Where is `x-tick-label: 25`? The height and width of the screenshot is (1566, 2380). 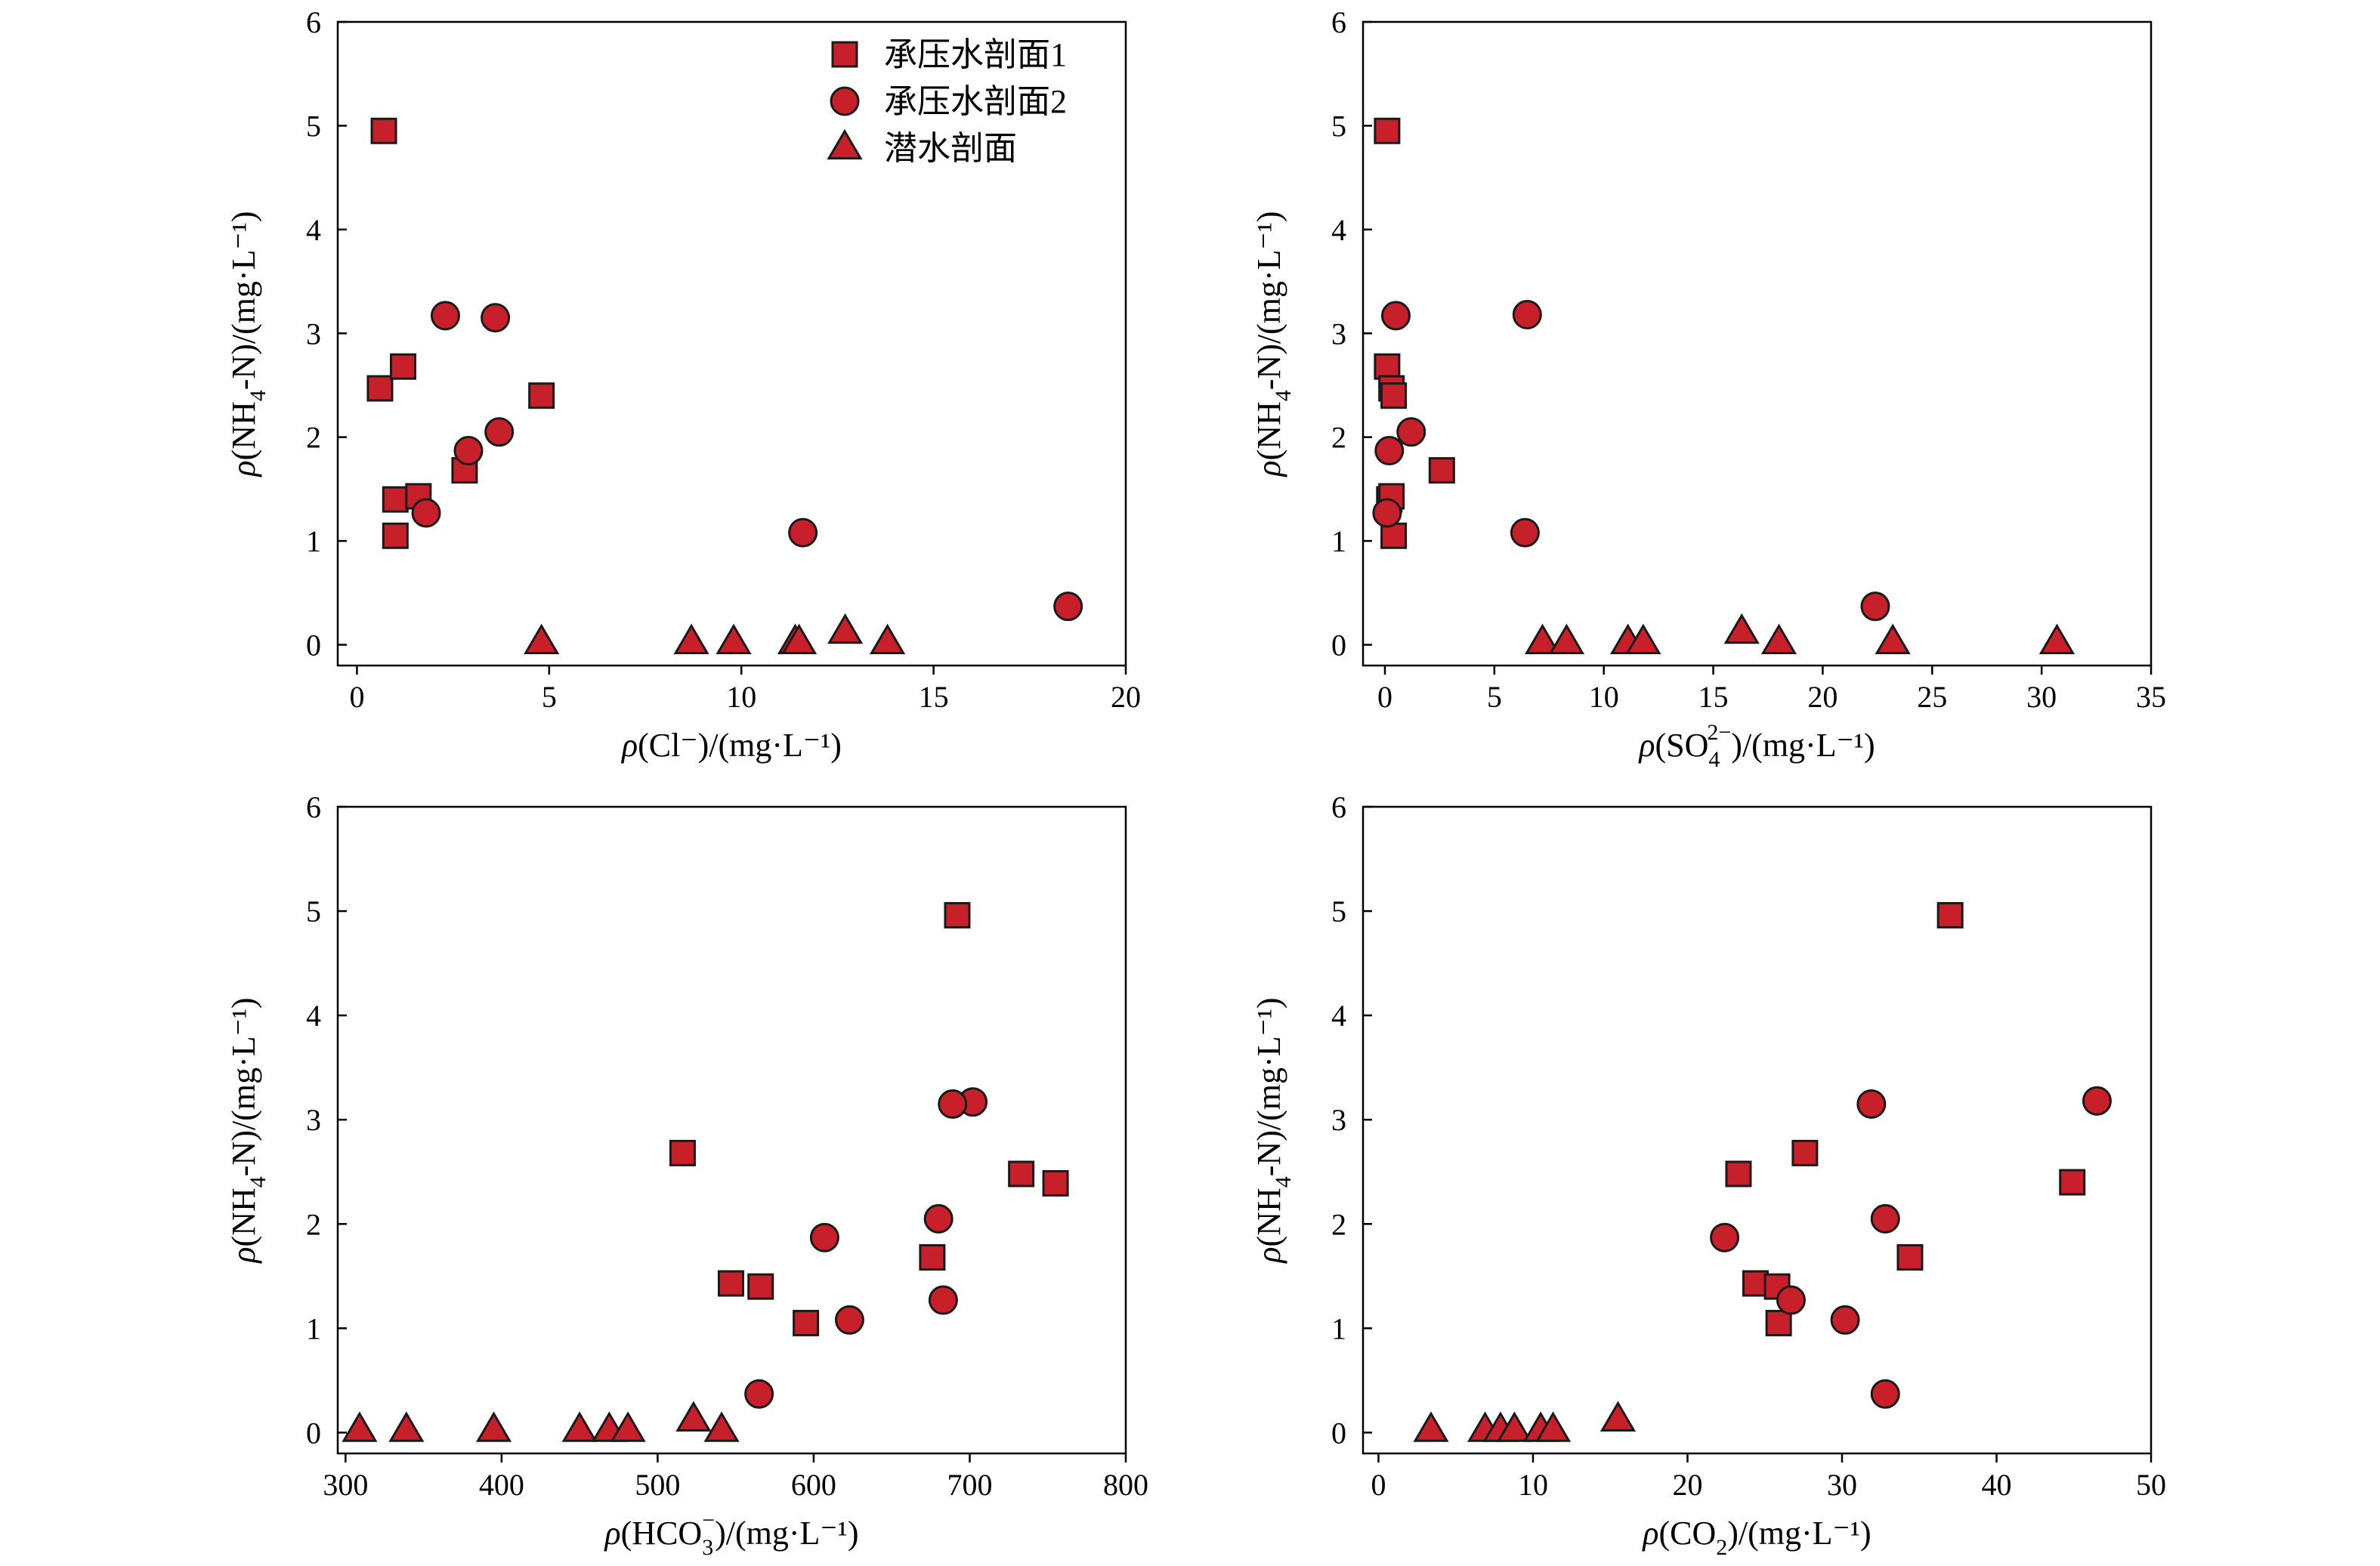
x-tick-label: 25 is located at coordinates (1932, 697).